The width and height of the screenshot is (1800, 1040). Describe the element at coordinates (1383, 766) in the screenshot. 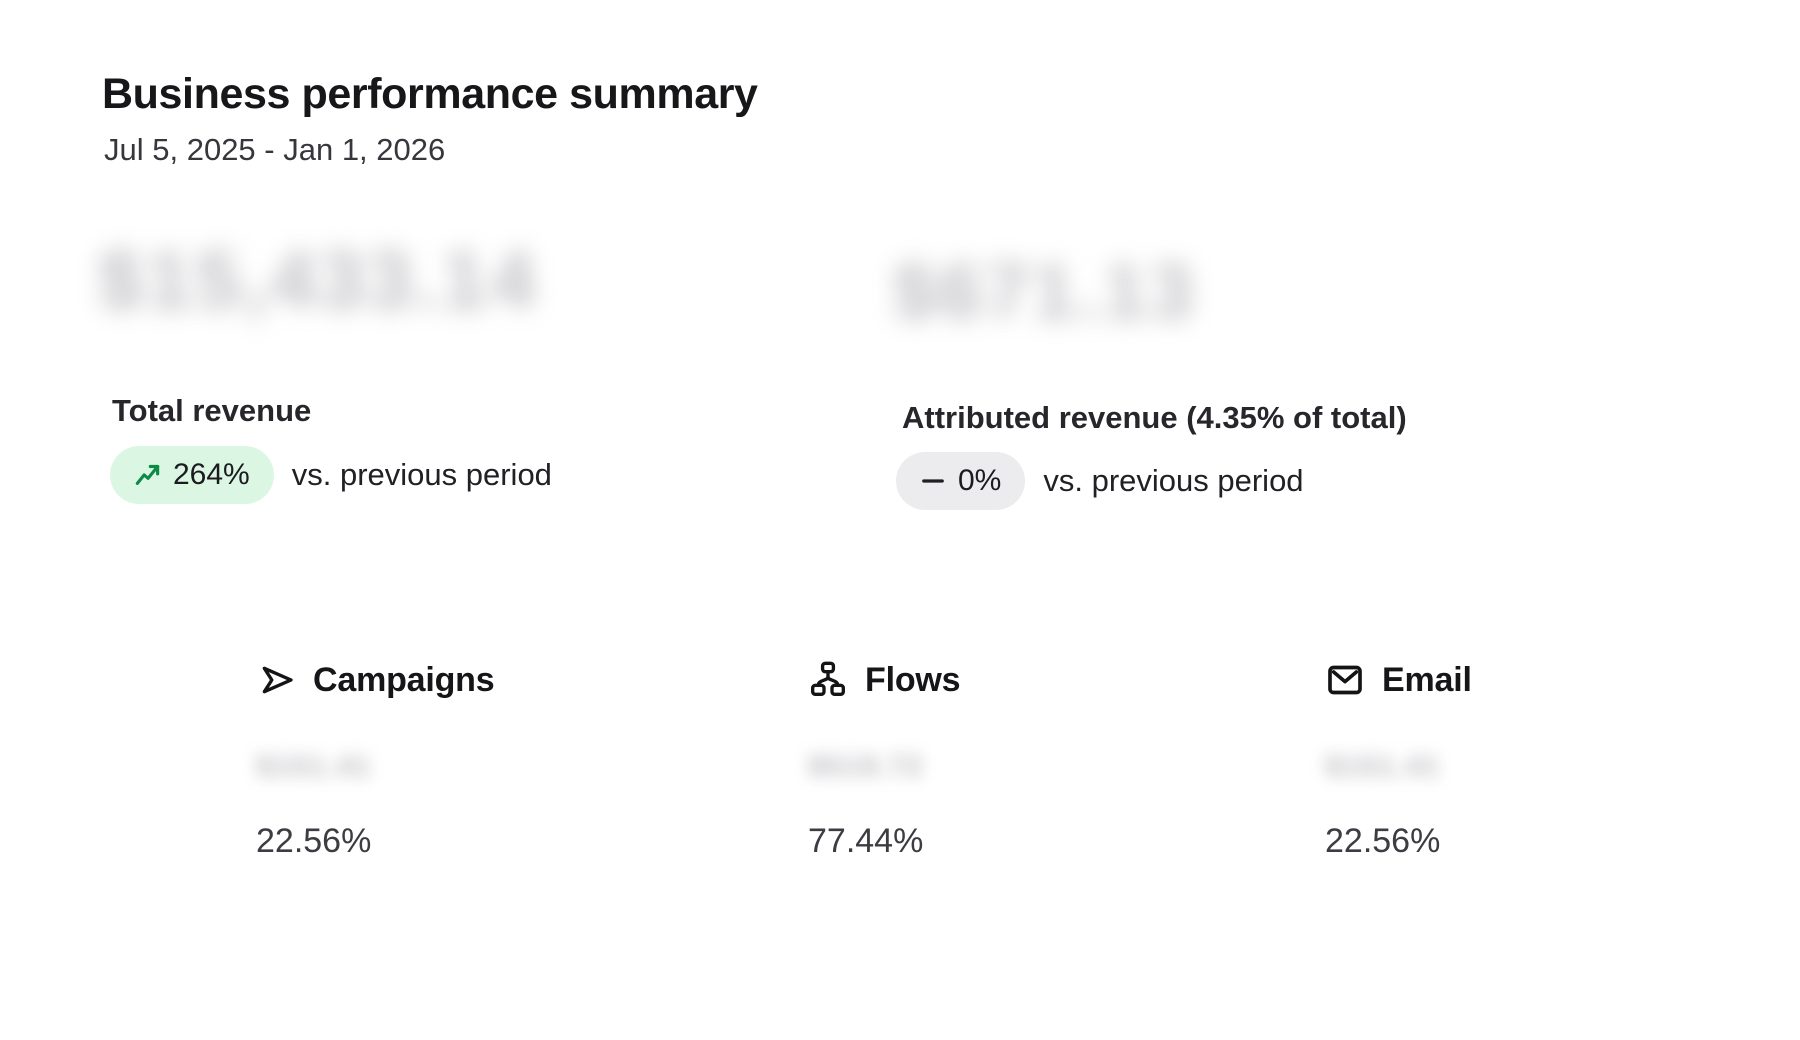

I see `channel-email-value: $151.41` at that location.